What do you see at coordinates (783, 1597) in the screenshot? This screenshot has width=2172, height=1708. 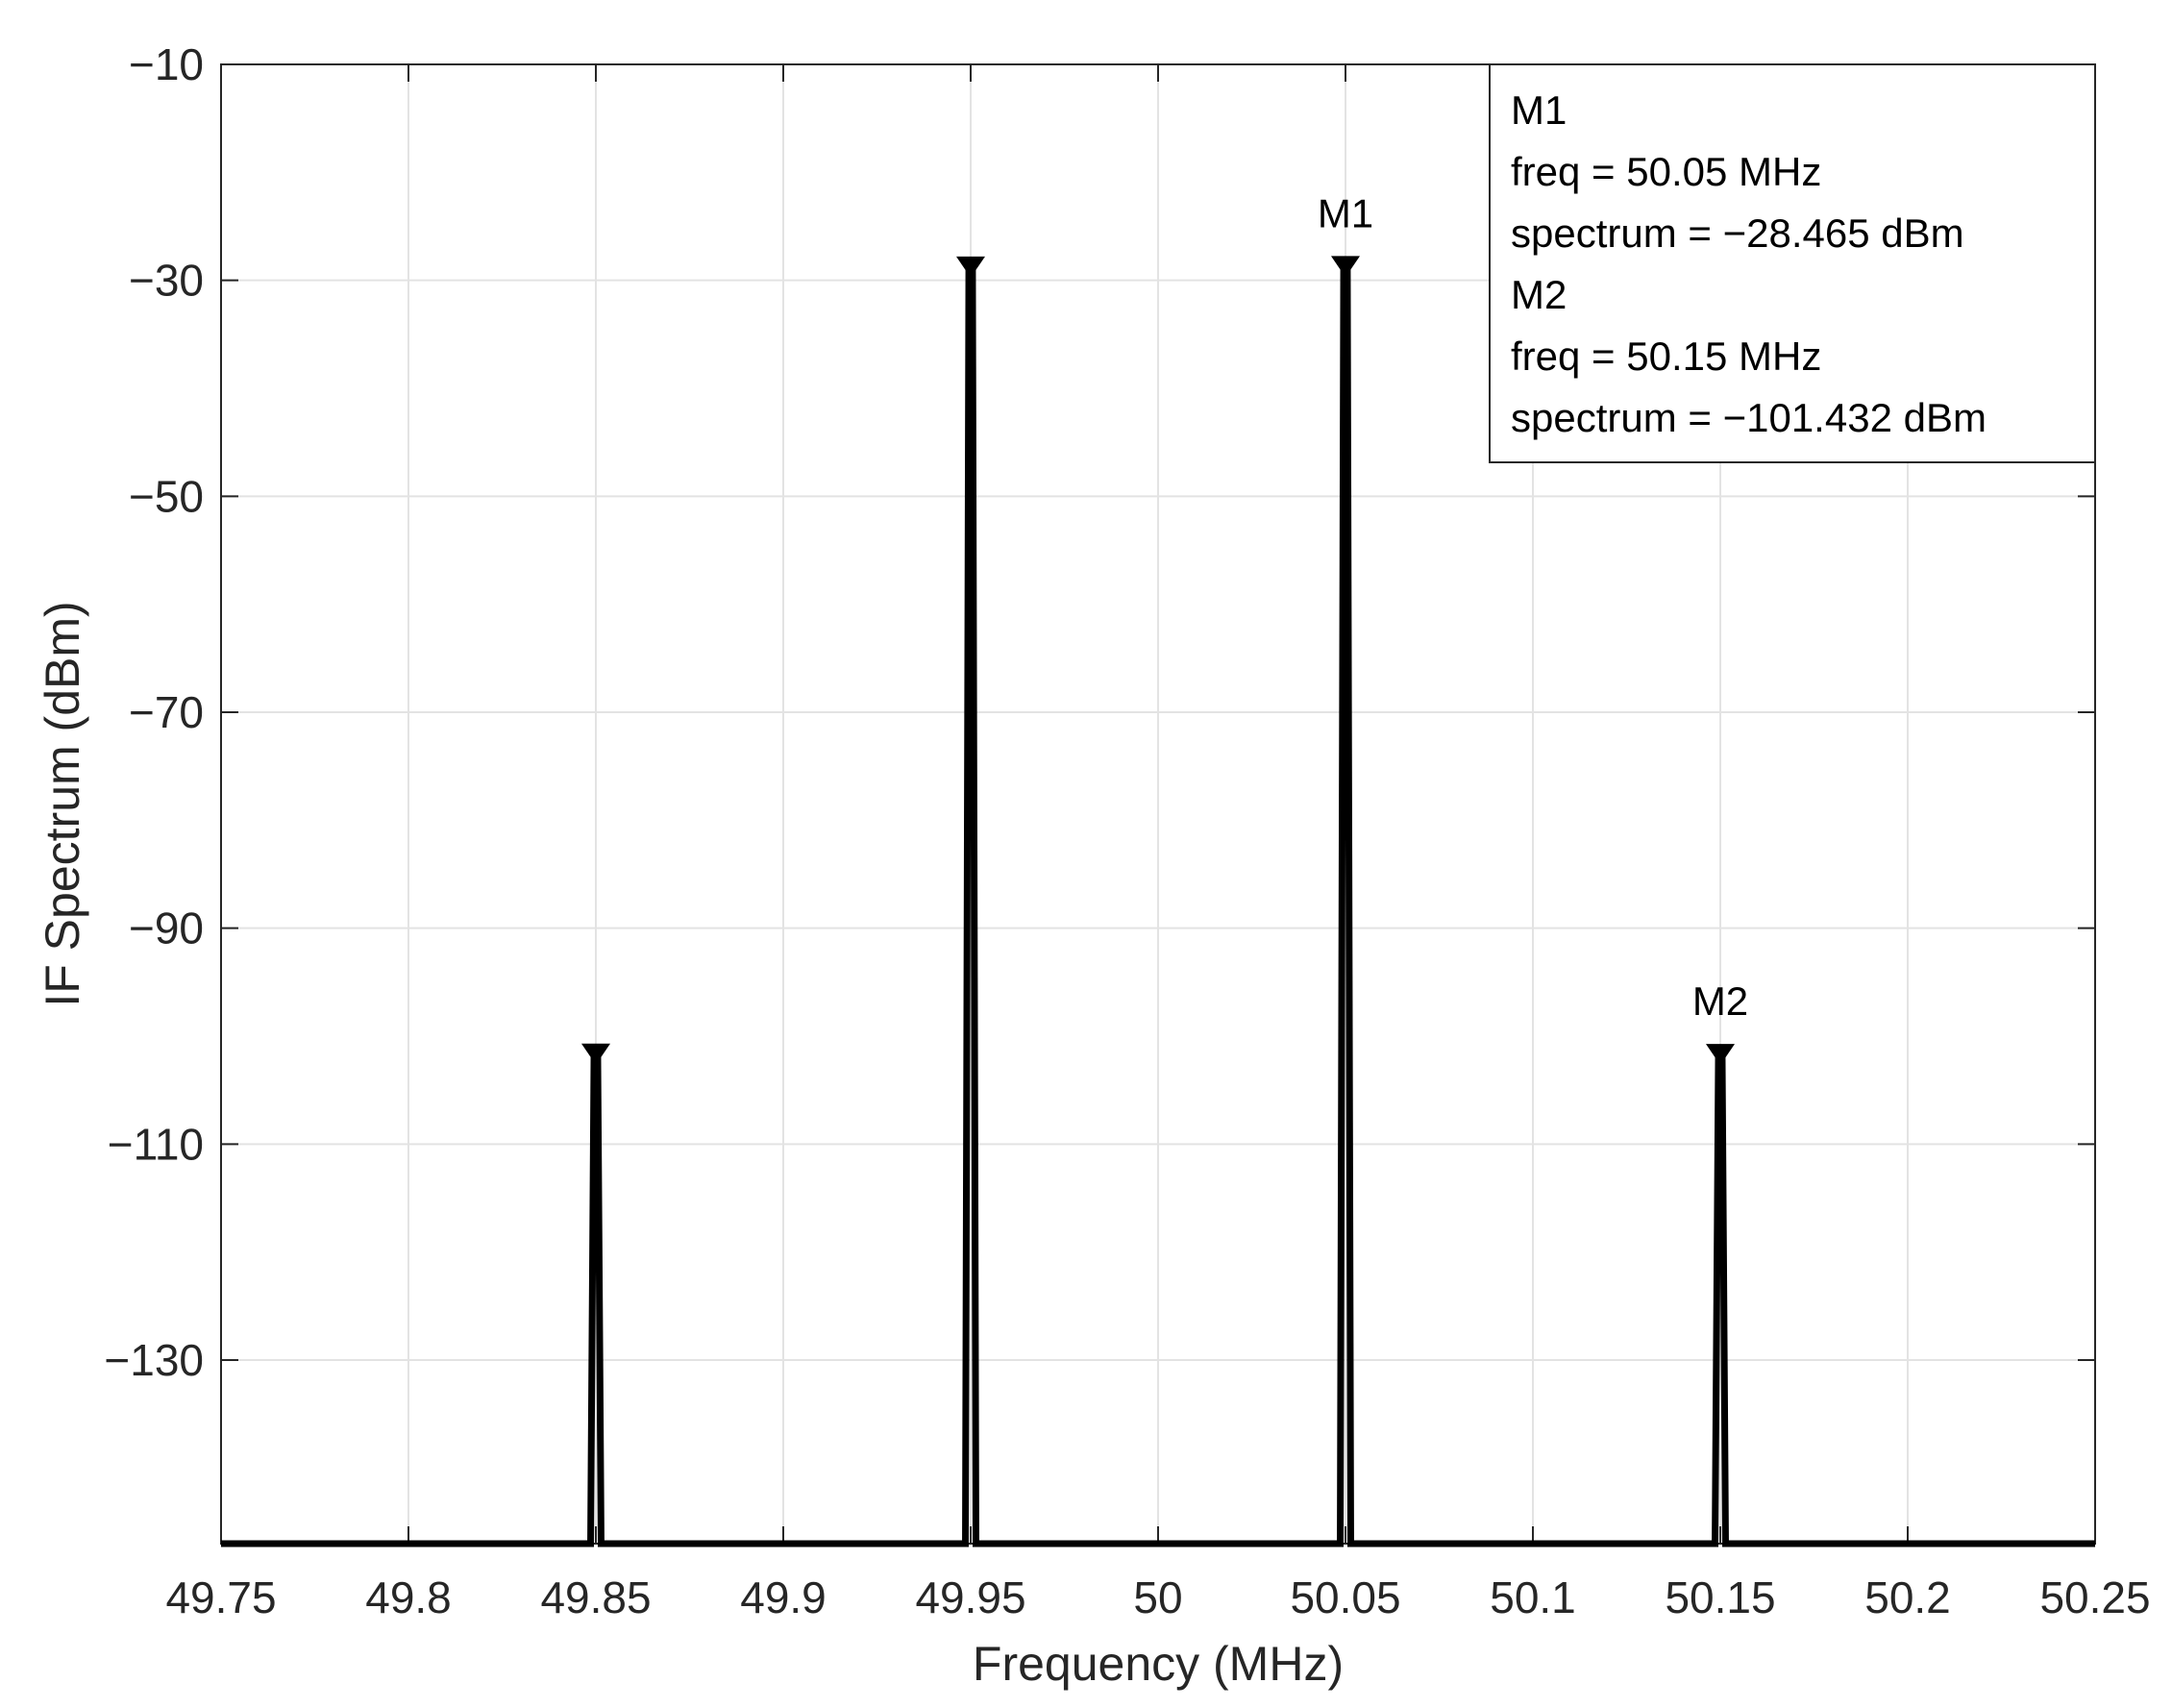 I see `x-tick-label: 49.9` at bounding box center [783, 1597].